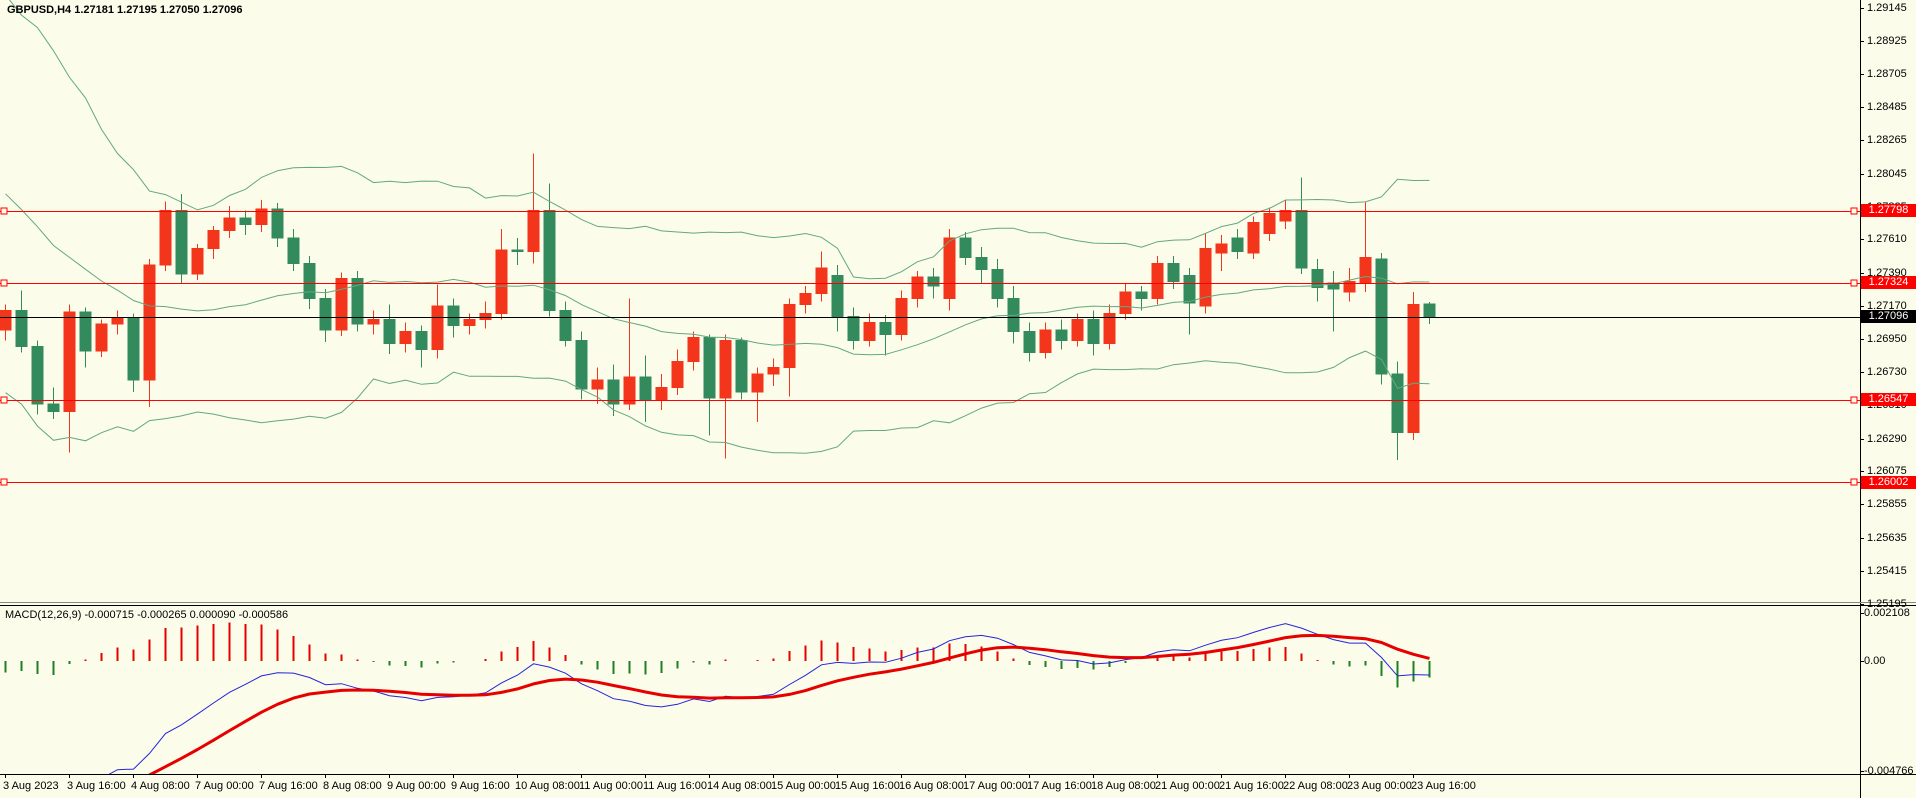  I want to click on price-tick-label: 1.26730, so click(1887, 372).